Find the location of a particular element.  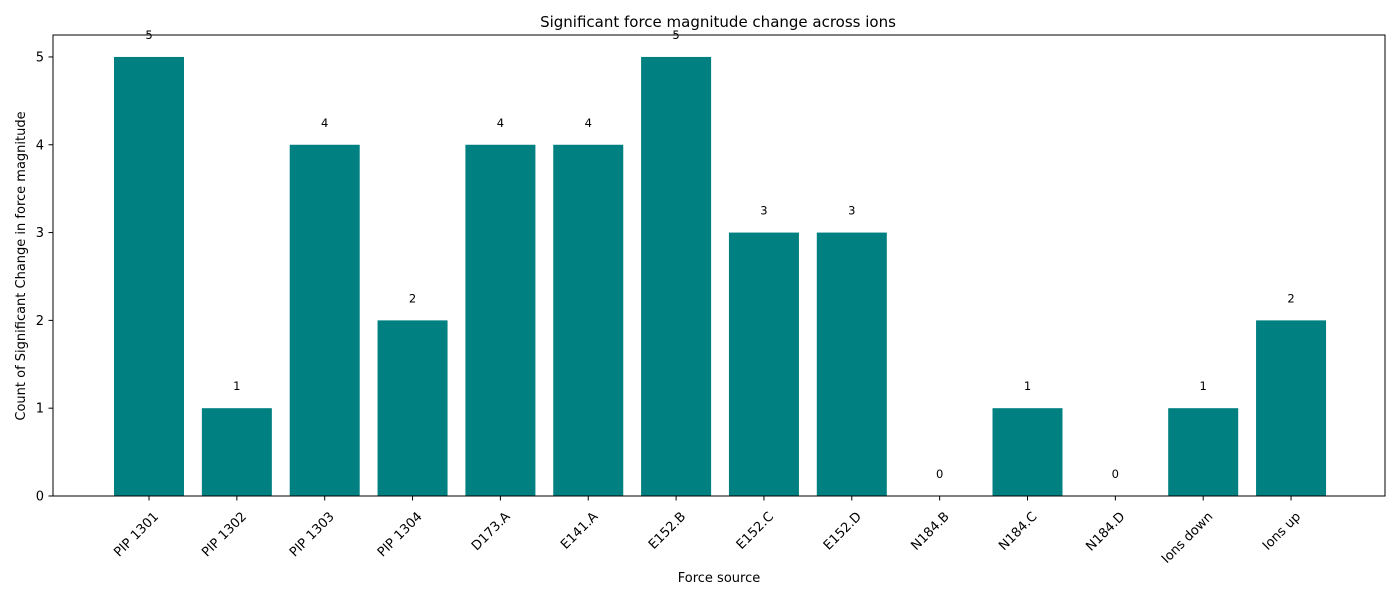

x-tick-label: PIP 1304 is located at coordinates (400, 534).